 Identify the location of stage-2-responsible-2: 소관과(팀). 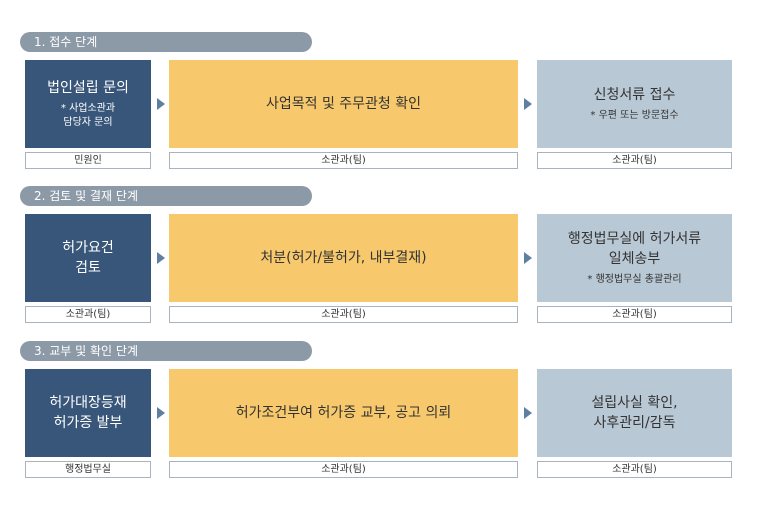
(343, 314).